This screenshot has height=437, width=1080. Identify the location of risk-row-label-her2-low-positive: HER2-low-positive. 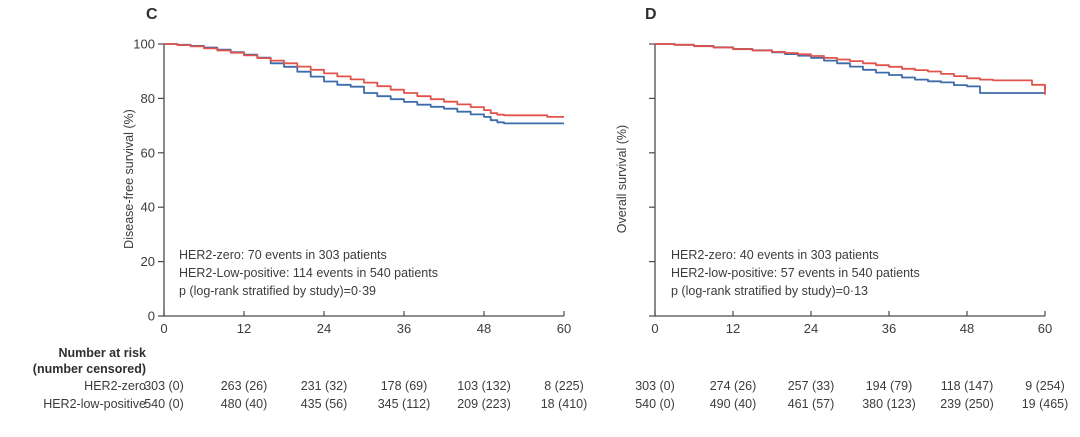
(94, 404).